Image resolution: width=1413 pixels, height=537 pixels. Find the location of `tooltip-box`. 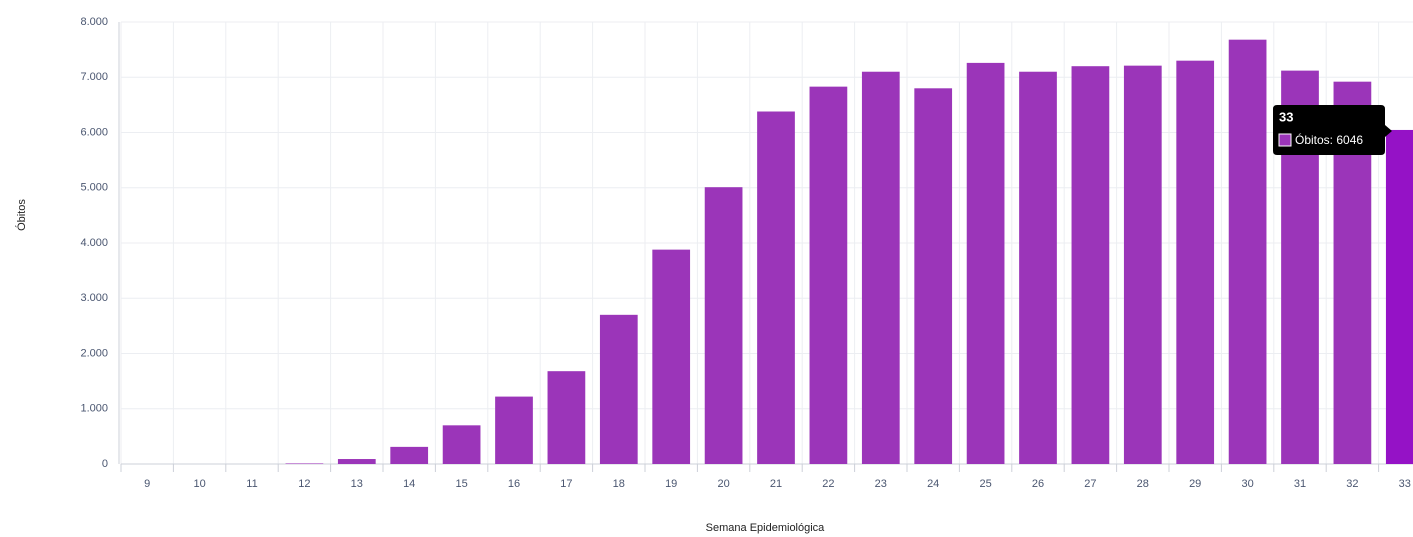

tooltip-box is located at coordinates (1332, 130).